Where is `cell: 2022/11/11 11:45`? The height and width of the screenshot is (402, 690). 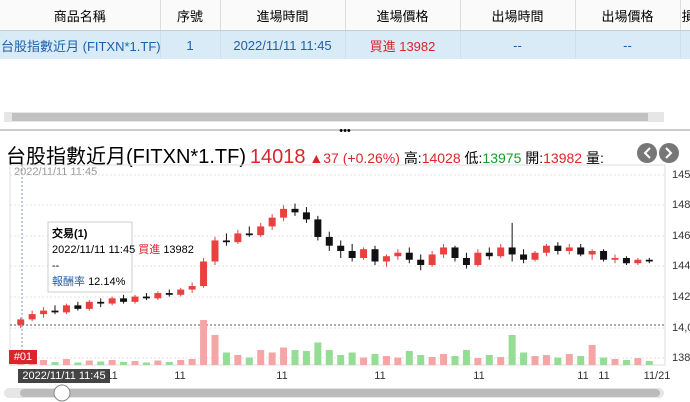 cell: 2022/11/11 11:45 is located at coordinates (283, 44).